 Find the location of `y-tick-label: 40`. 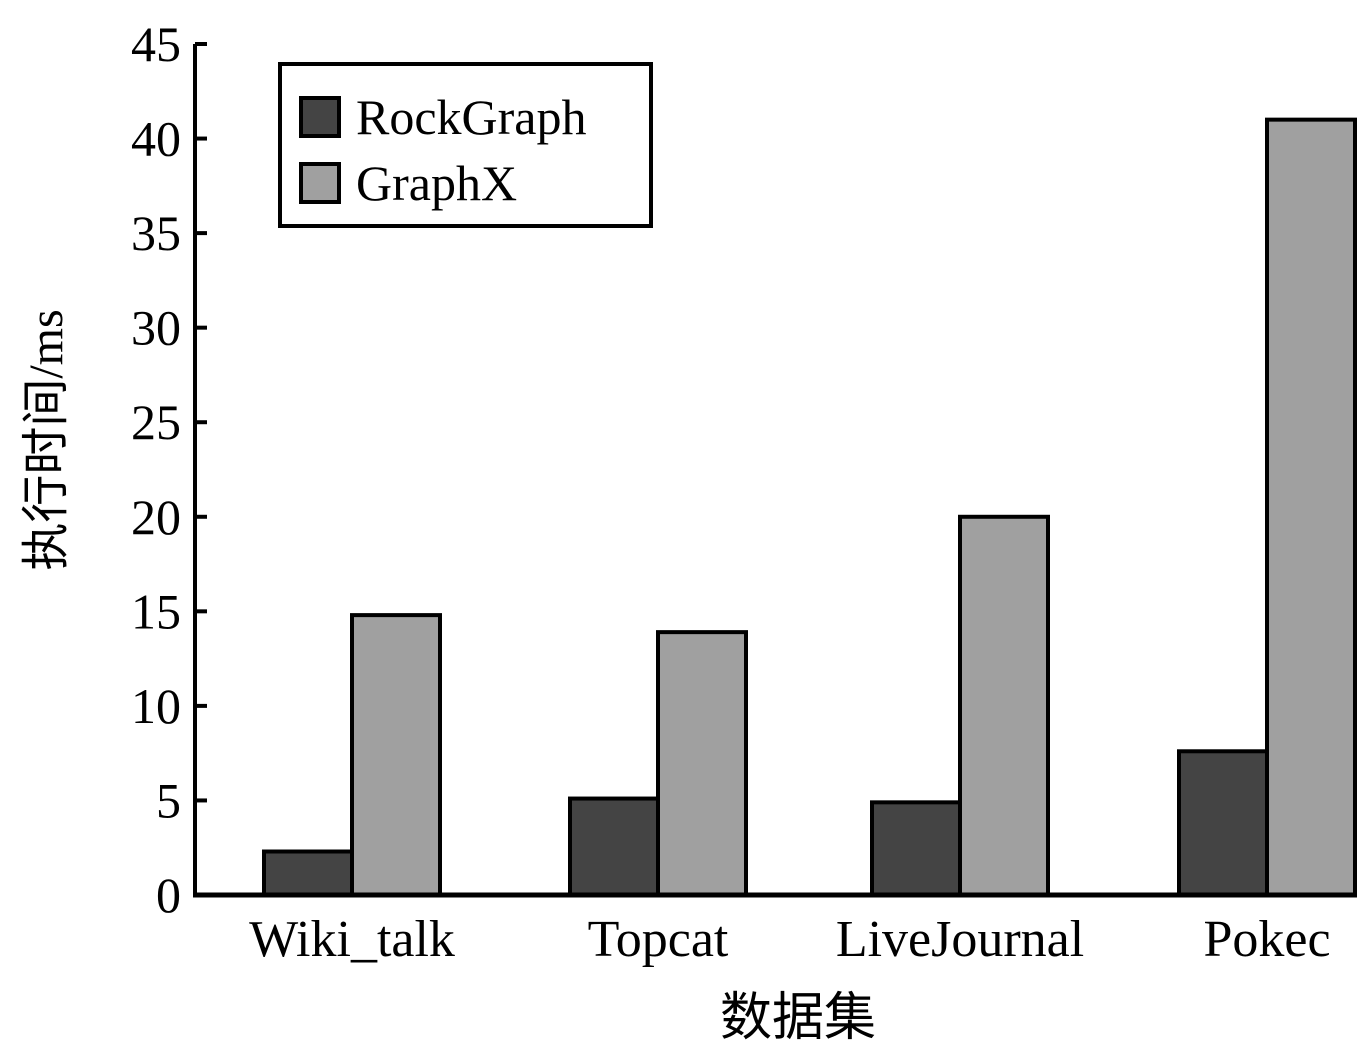

y-tick-label: 40 is located at coordinates (156, 139).